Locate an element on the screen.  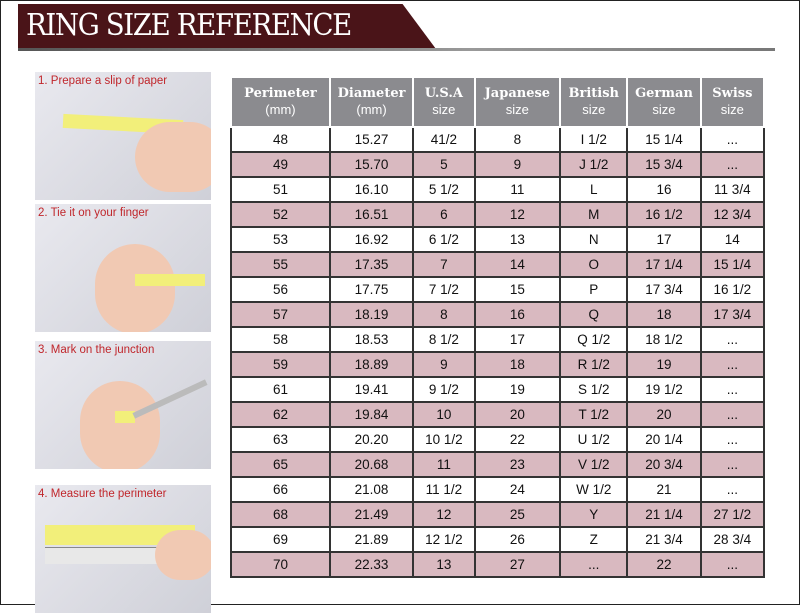
table-cell: 20 is located at coordinates (517, 414).